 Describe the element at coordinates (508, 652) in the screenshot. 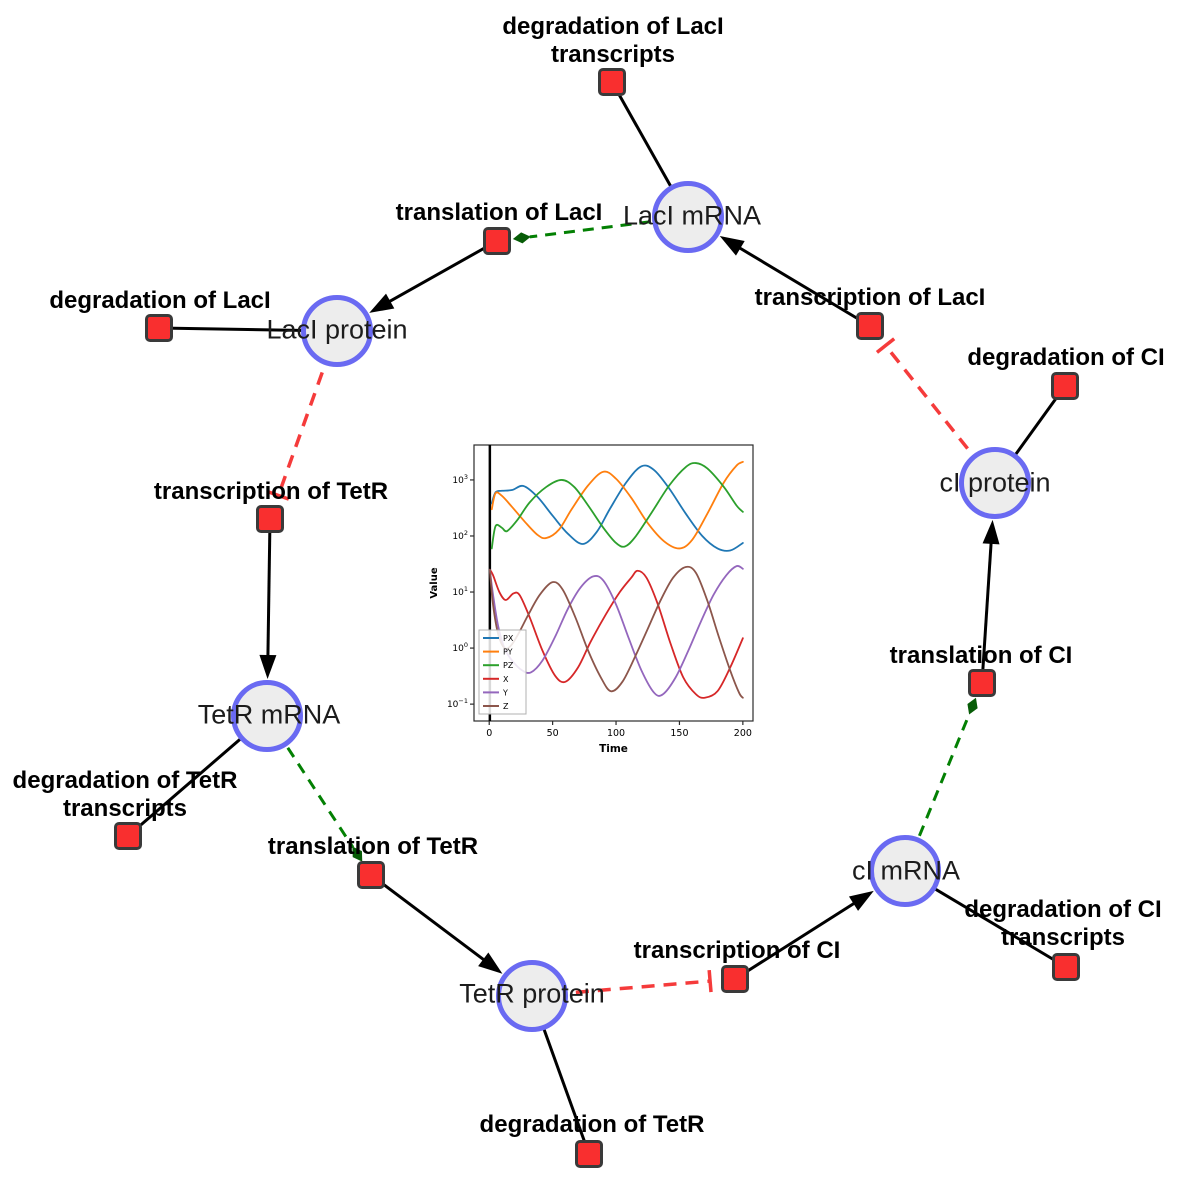

I see `legend-label-PY: PY` at that location.